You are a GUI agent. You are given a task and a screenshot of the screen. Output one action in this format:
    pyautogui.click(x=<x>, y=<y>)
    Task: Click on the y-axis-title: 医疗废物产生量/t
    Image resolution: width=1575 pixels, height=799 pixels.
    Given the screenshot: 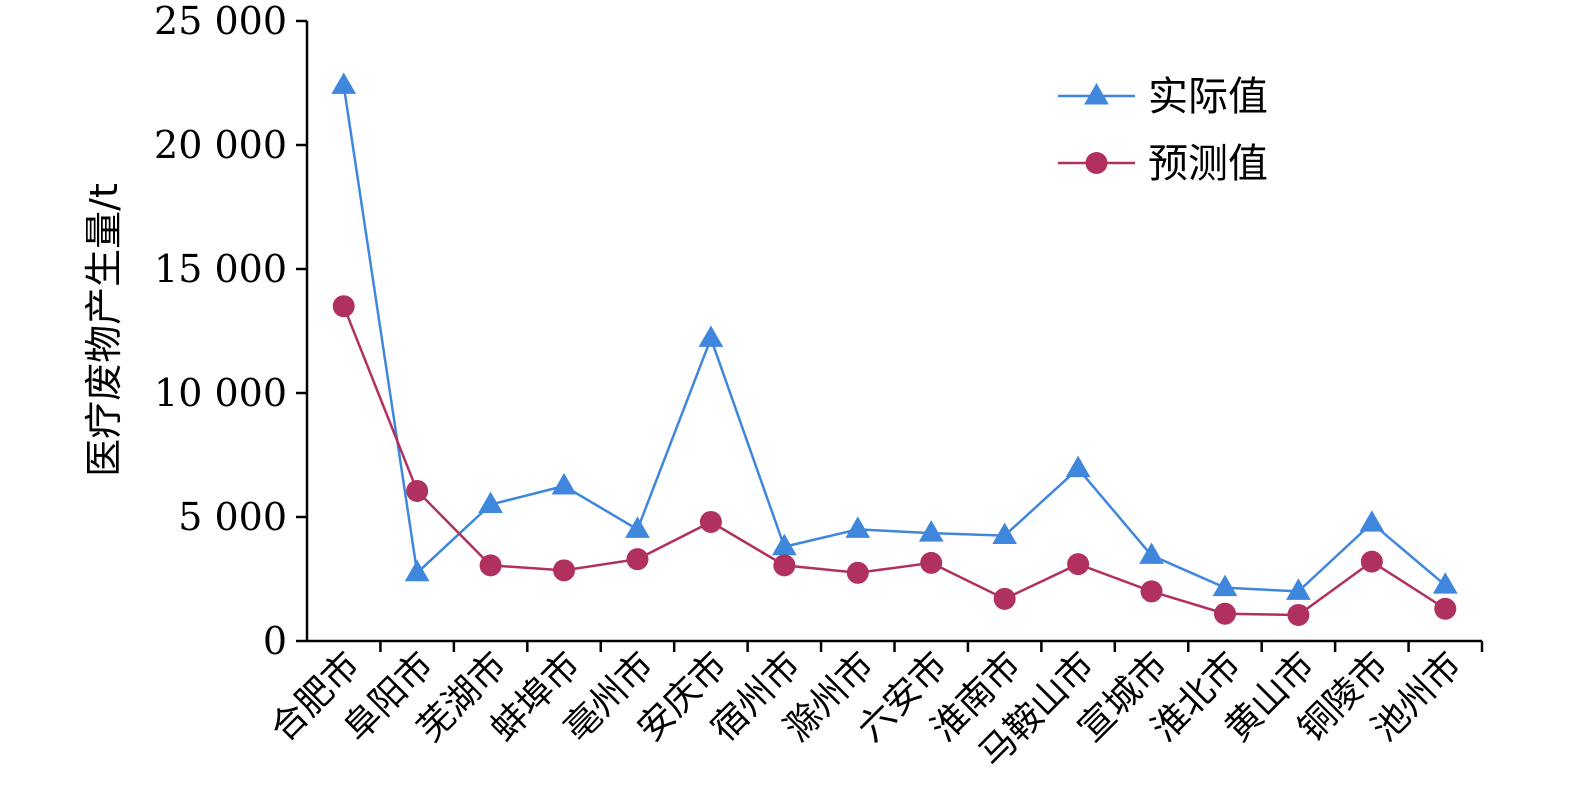 What is the action you would take?
    pyautogui.click(x=104, y=330)
    